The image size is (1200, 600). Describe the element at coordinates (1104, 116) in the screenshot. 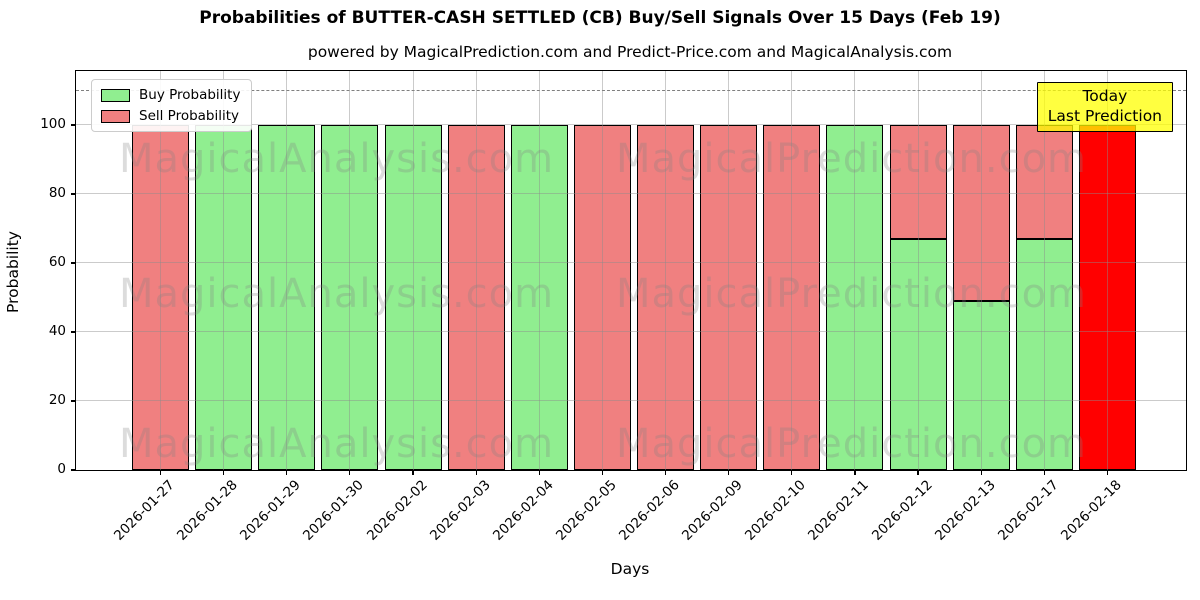

I see `annotation-line2: Last Prediction` at that location.